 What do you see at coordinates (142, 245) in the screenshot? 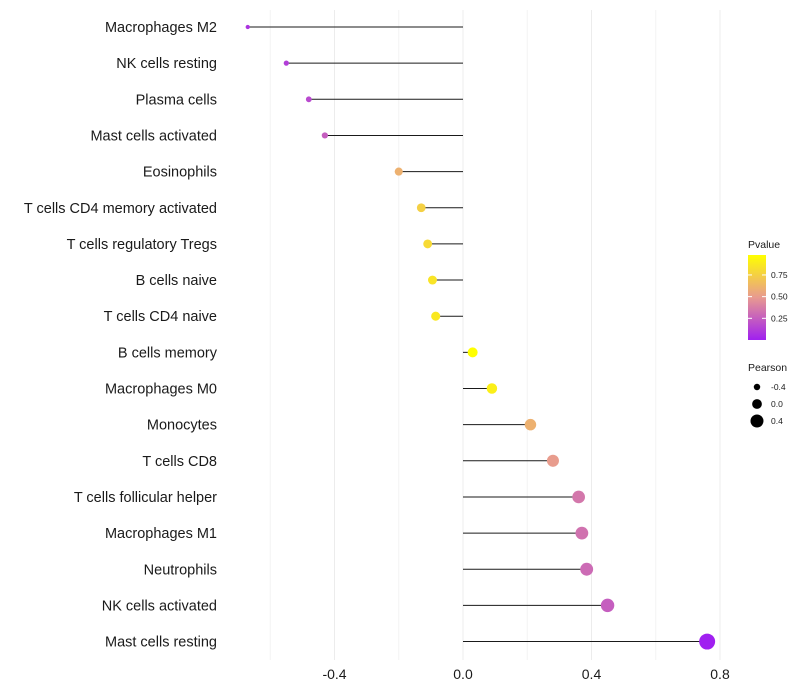
I see `category-label: T cells regulatory Tregs` at bounding box center [142, 245].